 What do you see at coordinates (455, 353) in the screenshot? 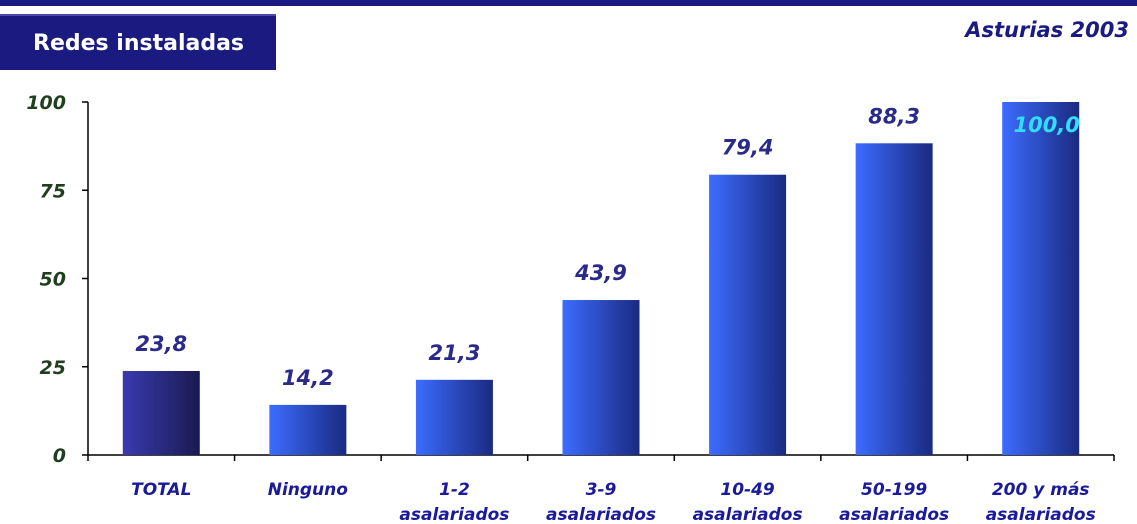
I see `bar-value-label: 21,3` at bounding box center [455, 353].